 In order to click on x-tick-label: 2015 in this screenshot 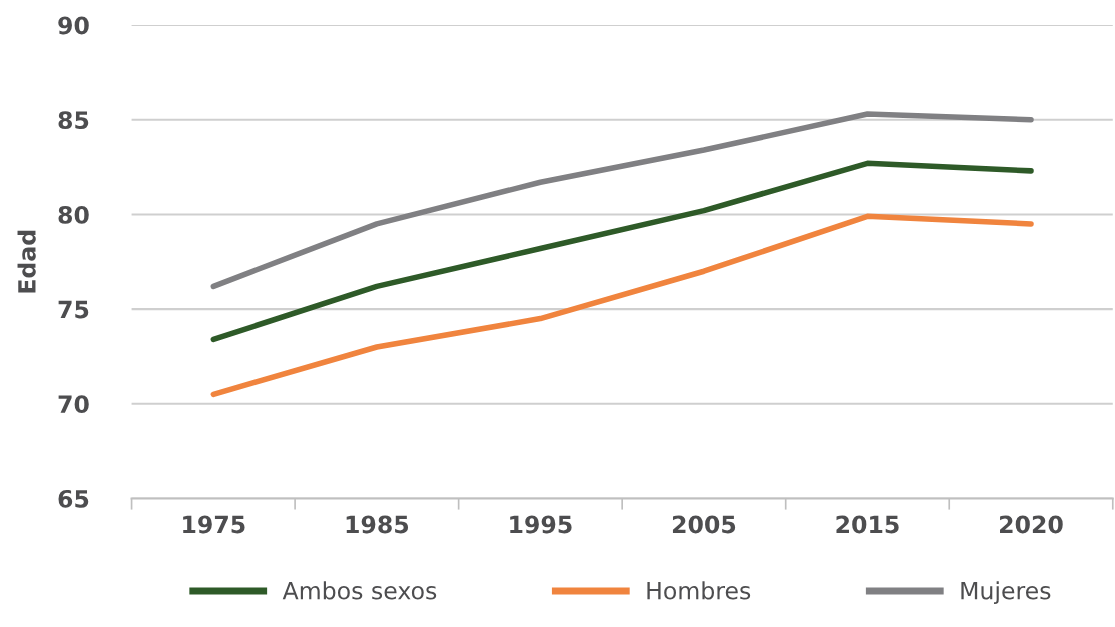, I will do `click(867, 524)`.